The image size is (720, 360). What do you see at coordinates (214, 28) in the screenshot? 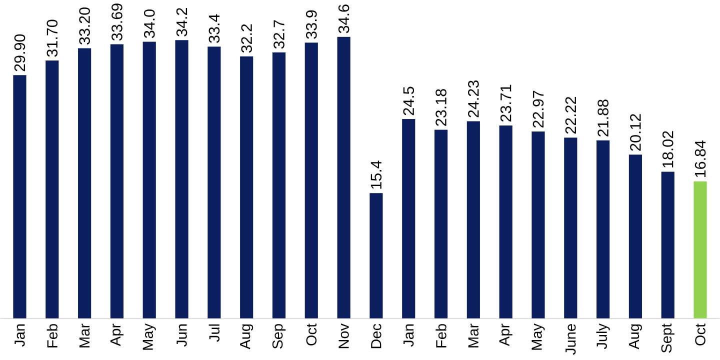
I see `data-label: 33.4` at bounding box center [214, 28].